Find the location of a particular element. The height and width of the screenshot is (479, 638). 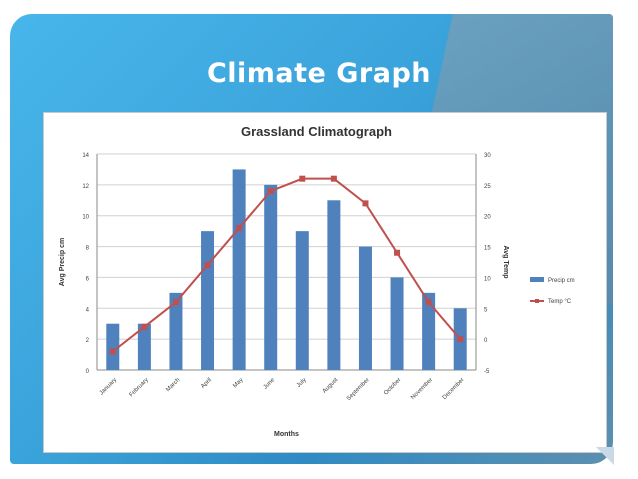

y2-tick-label: 0 is located at coordinates (486, 341).